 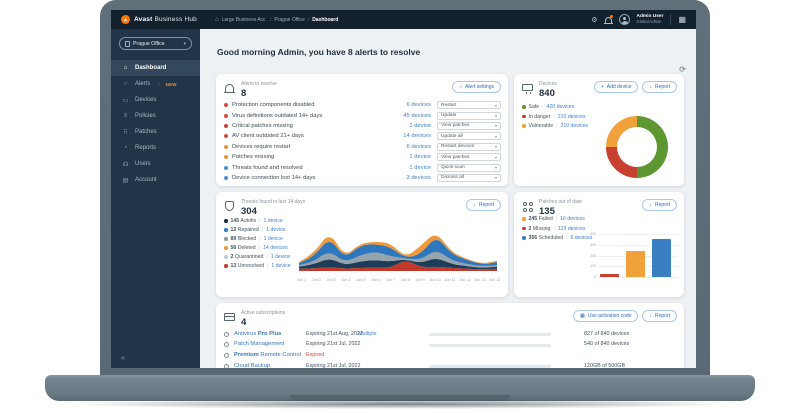 What do you see at coordinates (125, 19) in the screenshot?
I see `avast-logo-icon: ▲` at bounding box center [125, 19].